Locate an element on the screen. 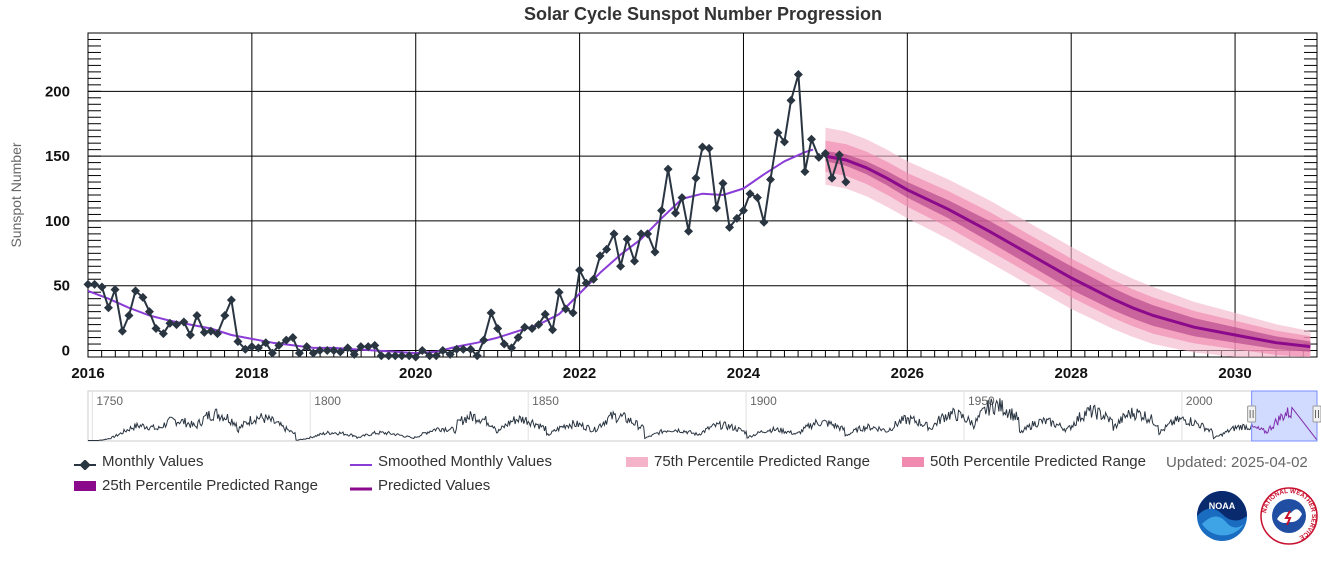  legend-item-monthly: Monthly Values is located at coordinates (138, 462).